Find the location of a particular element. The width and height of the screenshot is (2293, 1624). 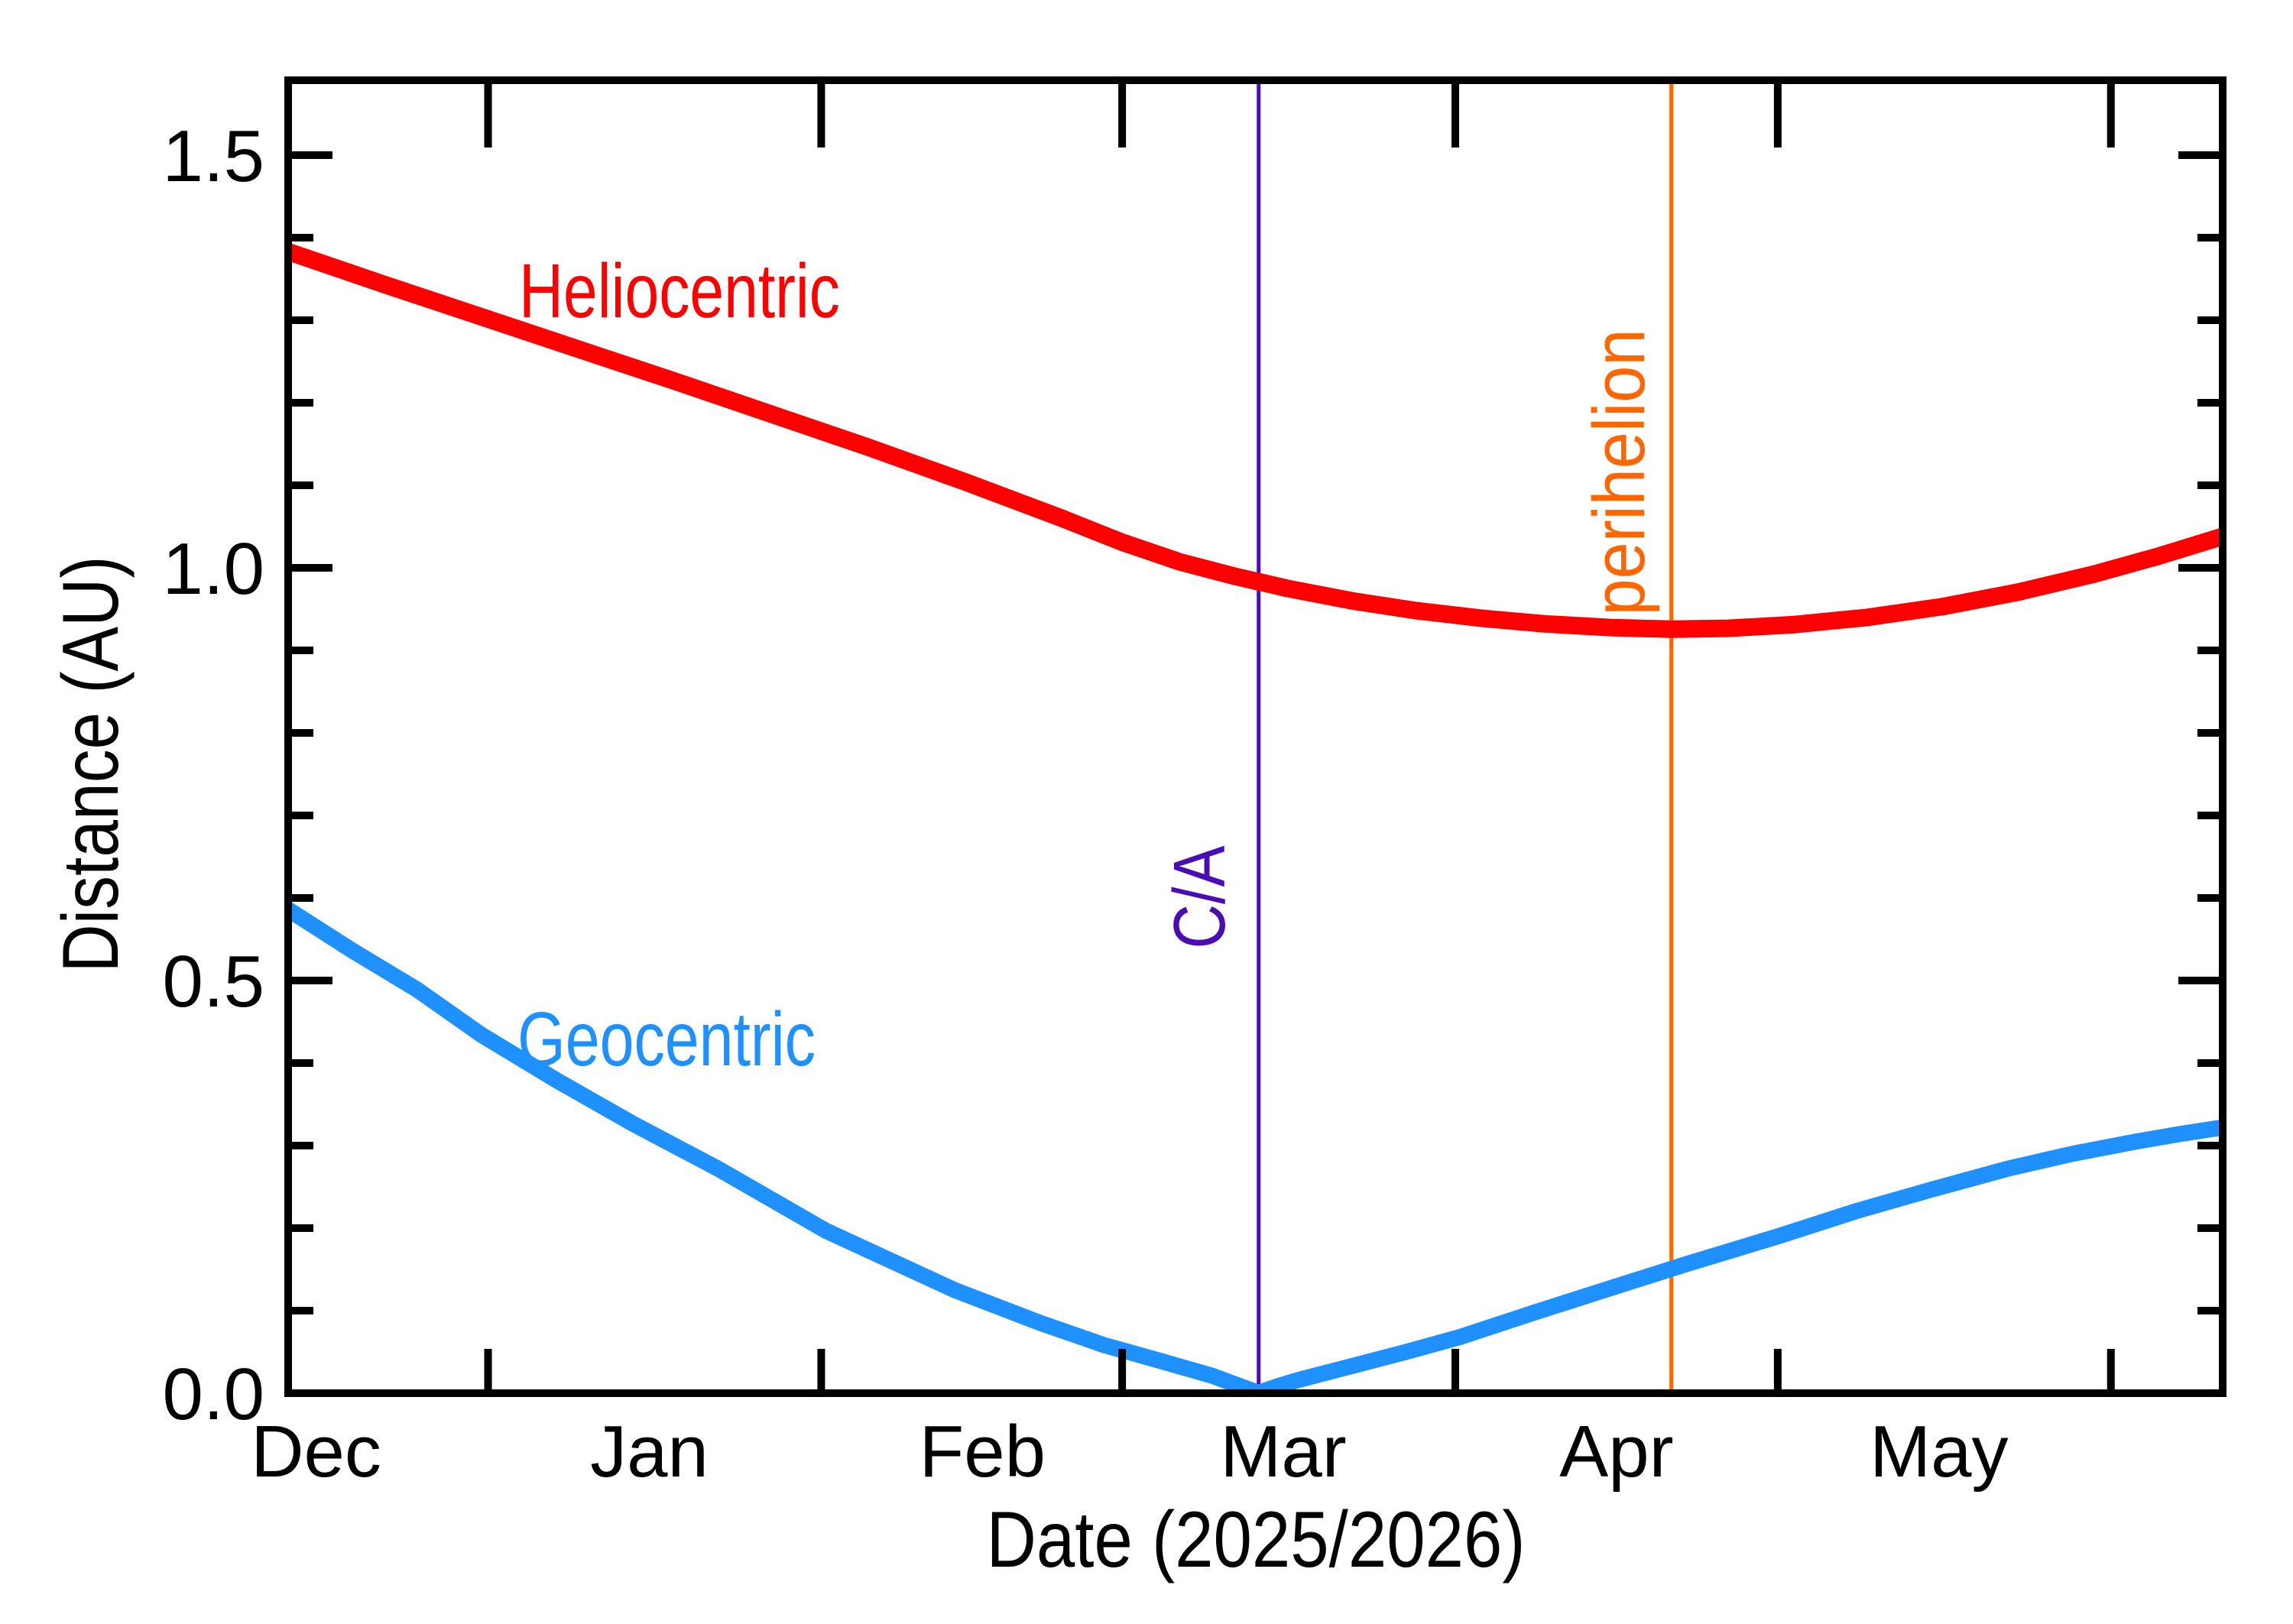

month-label-feb: Feb is located at coordinates (983, 1452).